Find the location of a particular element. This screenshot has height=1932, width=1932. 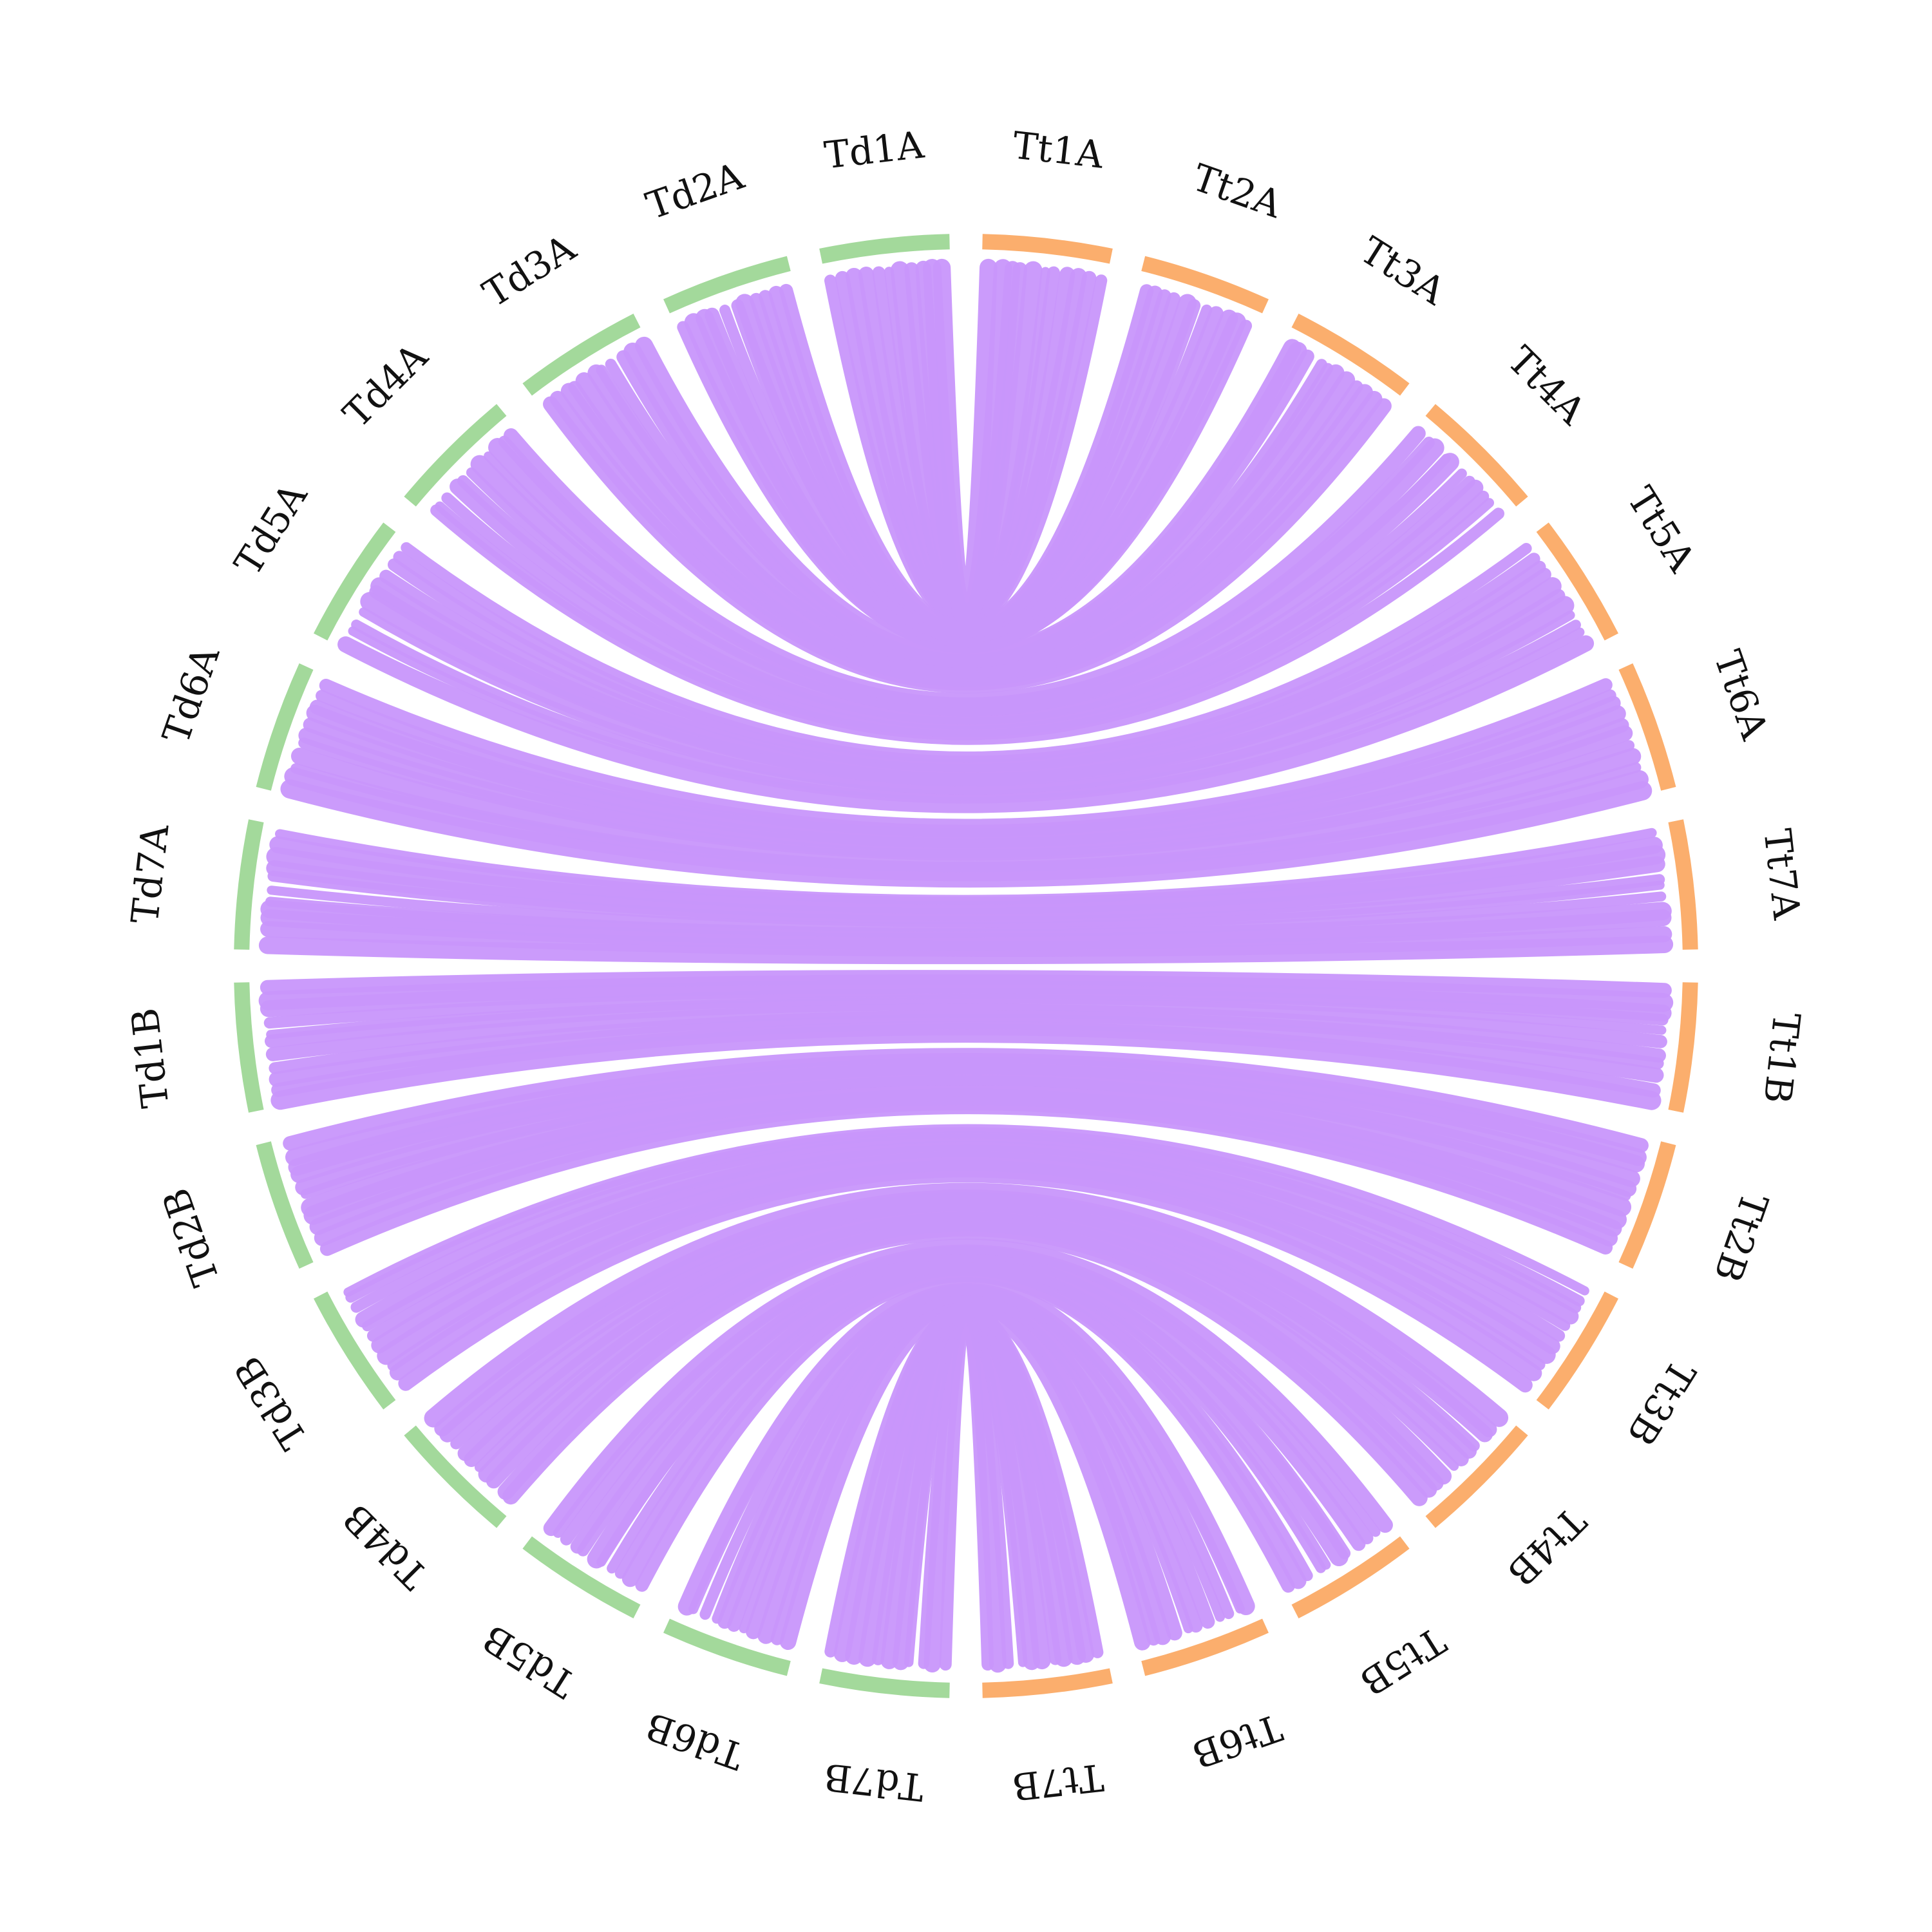

link-td4a-tt4a is located at coordinates (967, 586).